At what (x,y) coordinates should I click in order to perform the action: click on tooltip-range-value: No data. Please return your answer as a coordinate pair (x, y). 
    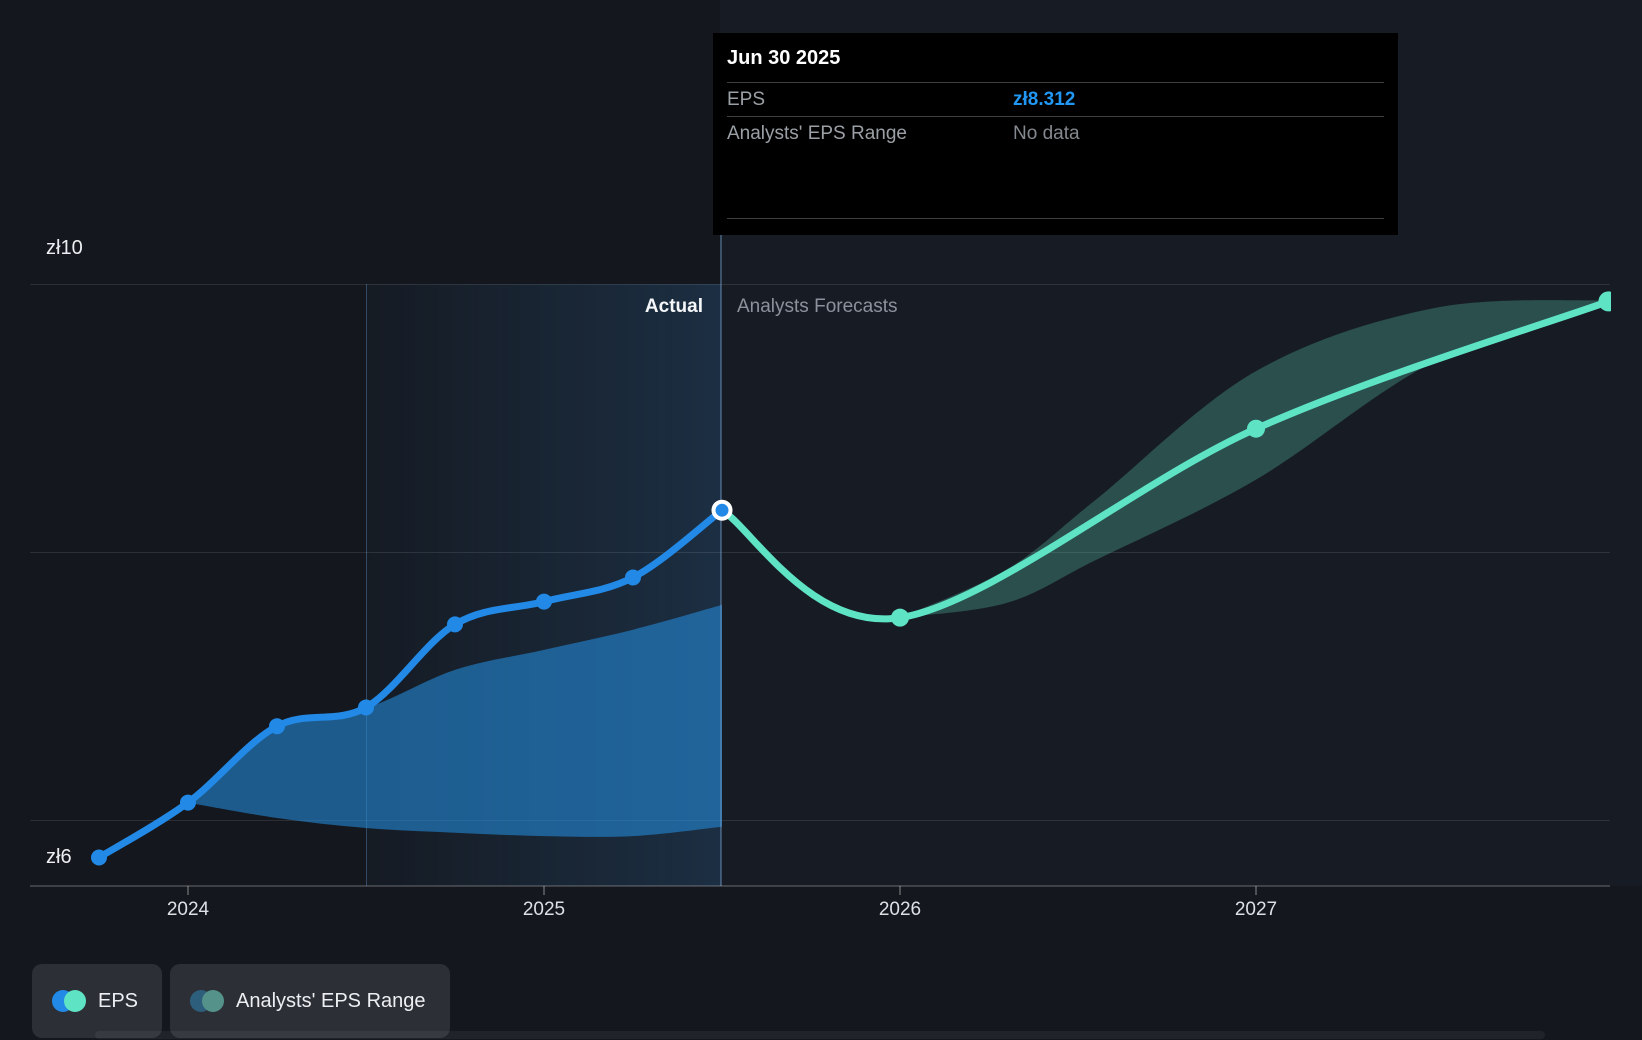
    Looking at the image, I should click on (1046, 133).